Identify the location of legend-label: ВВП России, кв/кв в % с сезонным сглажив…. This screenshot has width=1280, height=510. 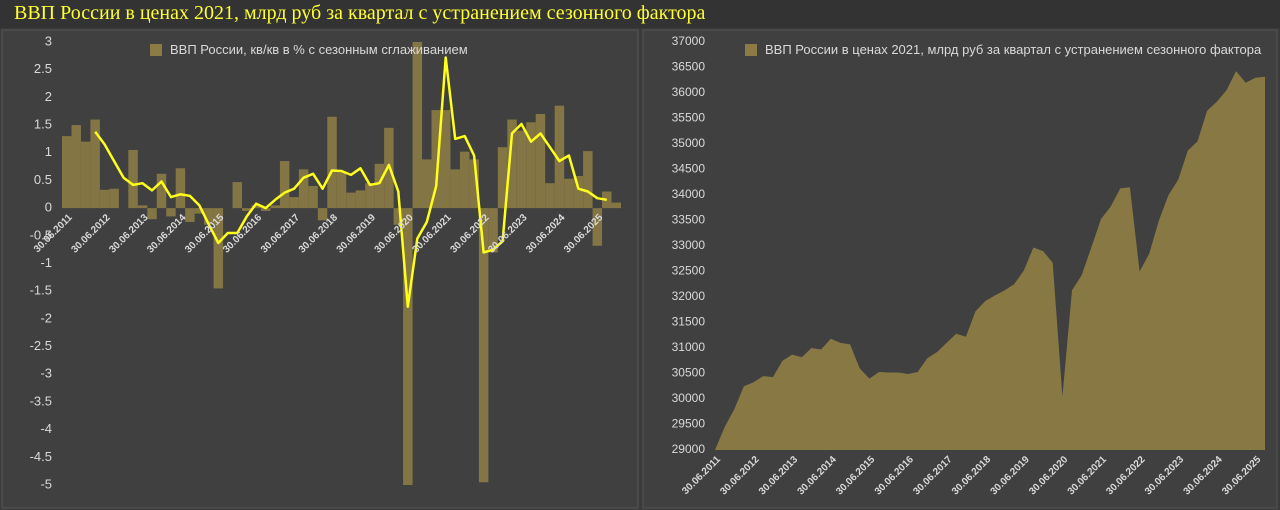
(319, 49).